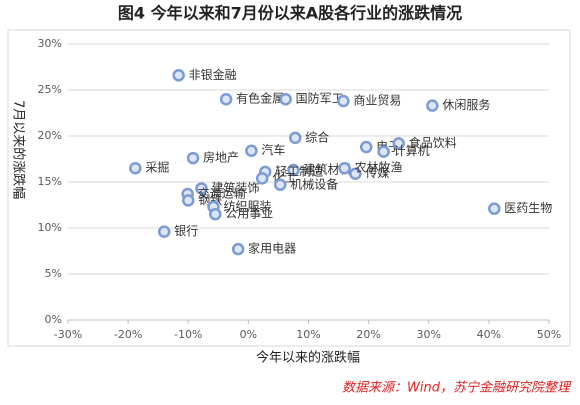  I want to click on point-label: 医药生物, so click(528, 208).